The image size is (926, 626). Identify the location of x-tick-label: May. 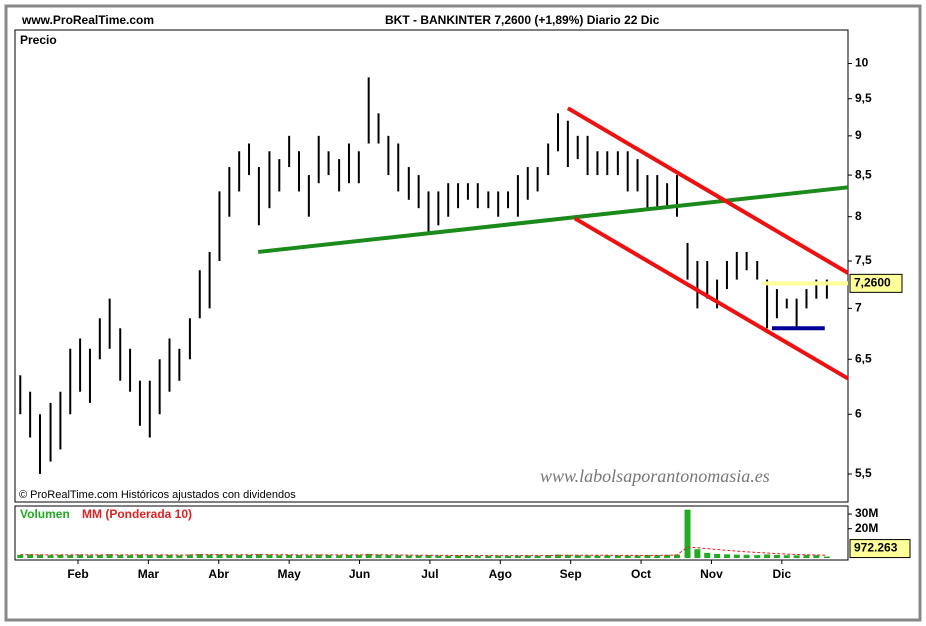
(289, 574).